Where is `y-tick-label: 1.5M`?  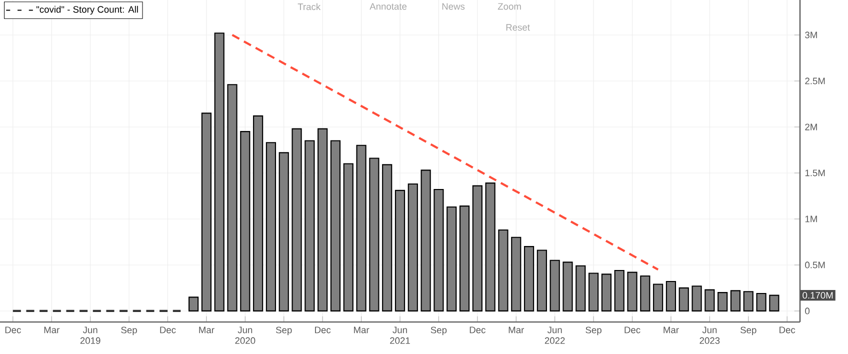 y-tick-label: 1.5M is located at coordinates (815, 173).